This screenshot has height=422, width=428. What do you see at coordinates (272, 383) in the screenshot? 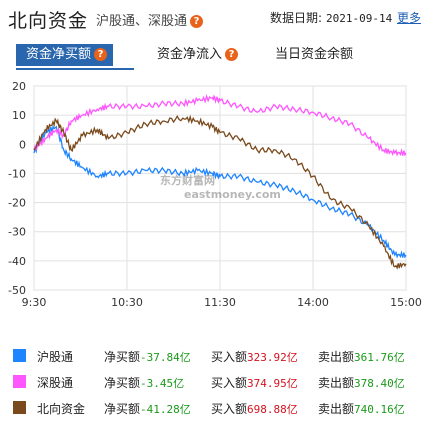
I see `buy-value: 374.95亿` at bounding box center [272, 383].